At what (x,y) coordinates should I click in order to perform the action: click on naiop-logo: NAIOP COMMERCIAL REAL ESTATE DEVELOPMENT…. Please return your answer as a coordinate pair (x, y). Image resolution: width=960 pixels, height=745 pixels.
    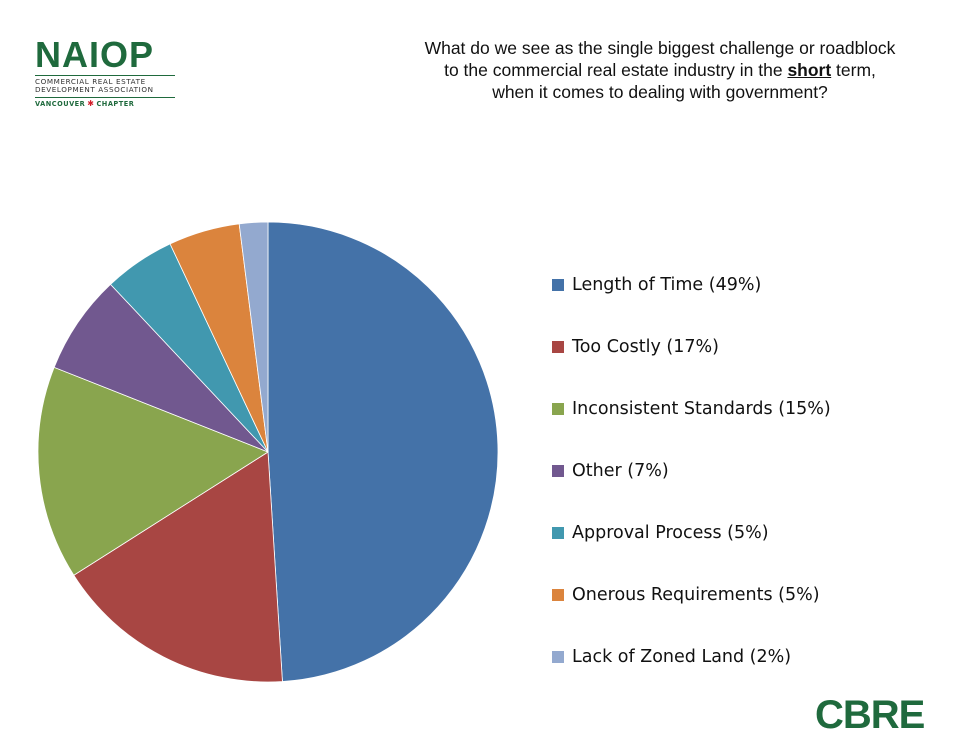
    Looking at the image, I should click on (110, 72).